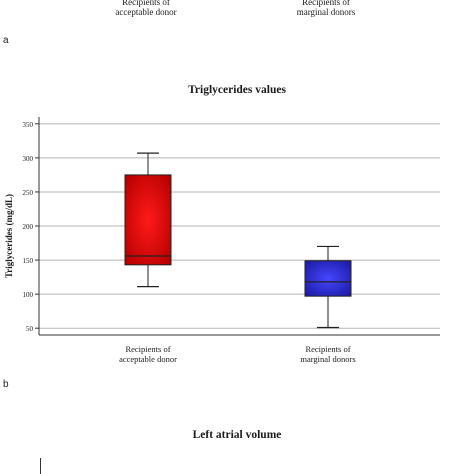 This screenshot has height=474, width=474. Describe the element at coordinates (146, 8) in the screenshot. I see `prev-xlabel-acceptable: Recipients of acceptable donor` at that location.